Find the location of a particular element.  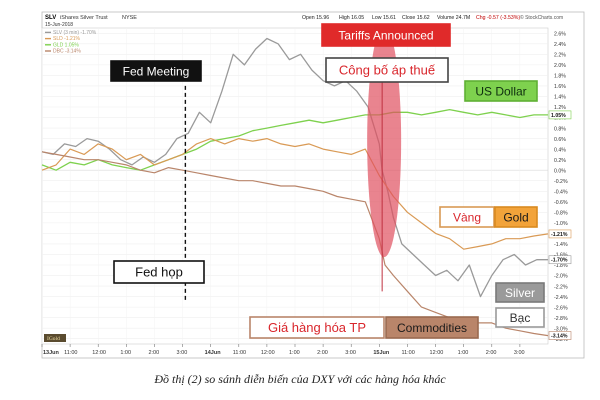

y-tick-label: -2.6% is located at coordinates (561, 308).